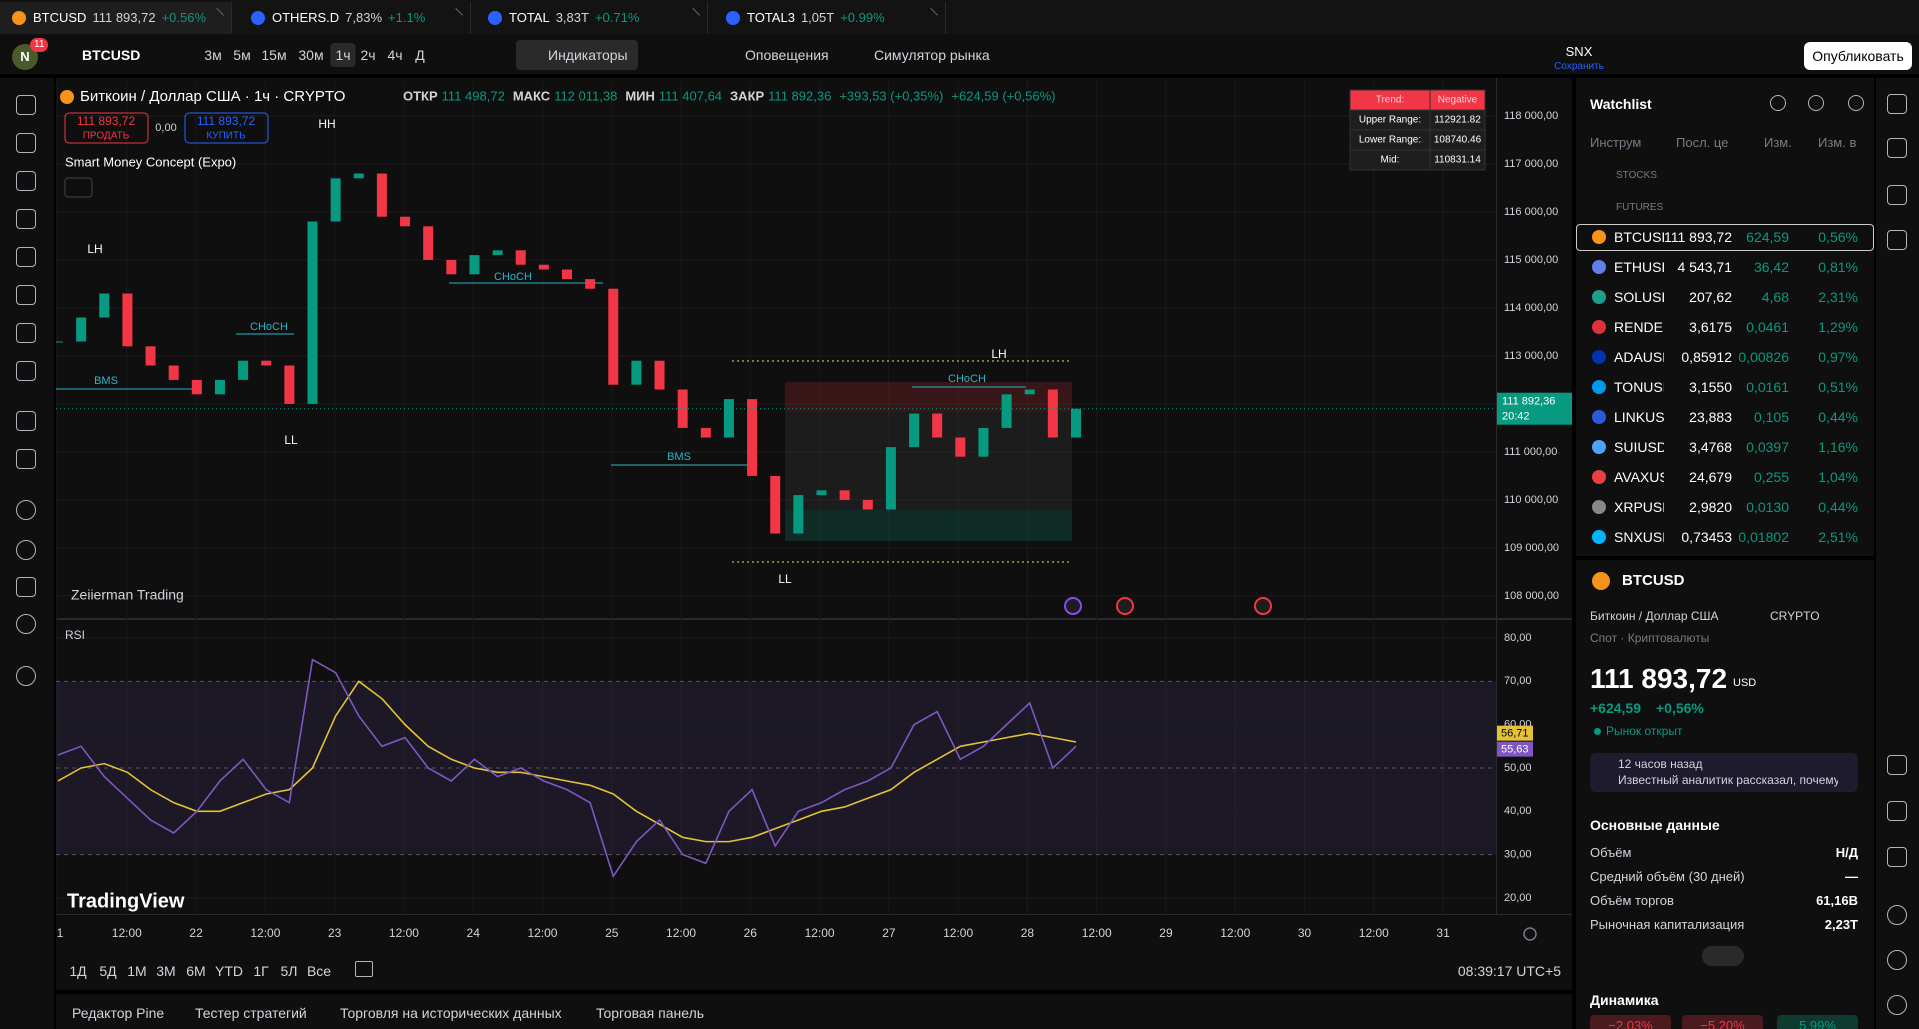 This screenshot has width=1919, height=1029. I want to click on bottom-tab: Редактор Pine, so click(118, 1013).